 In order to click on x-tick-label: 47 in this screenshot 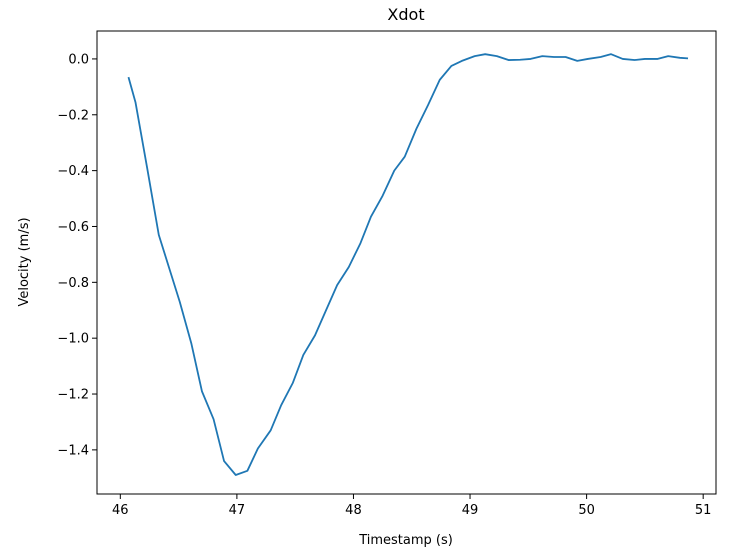, I will do `click(237, 510)`.